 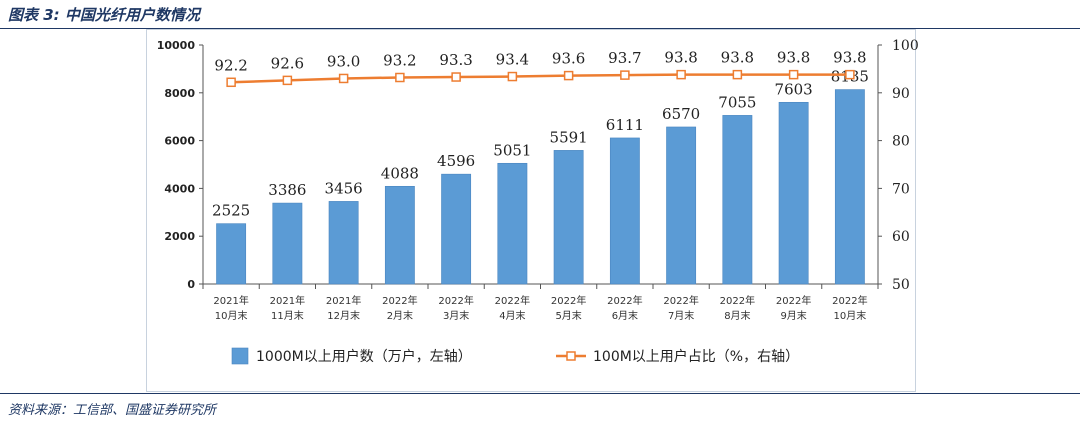 I want to click on left-axis-tick-label: 4000, so click(x=179, y=188).